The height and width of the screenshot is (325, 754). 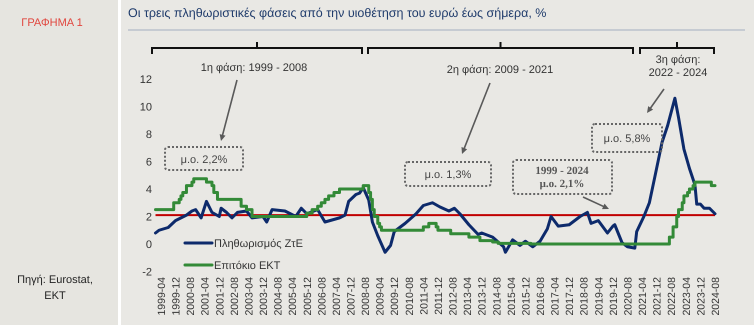 What do you see at coordinates (584, 296) in the screenshot?
I see `x-tick-label: 2018-08` at bounding box center [584, 296].